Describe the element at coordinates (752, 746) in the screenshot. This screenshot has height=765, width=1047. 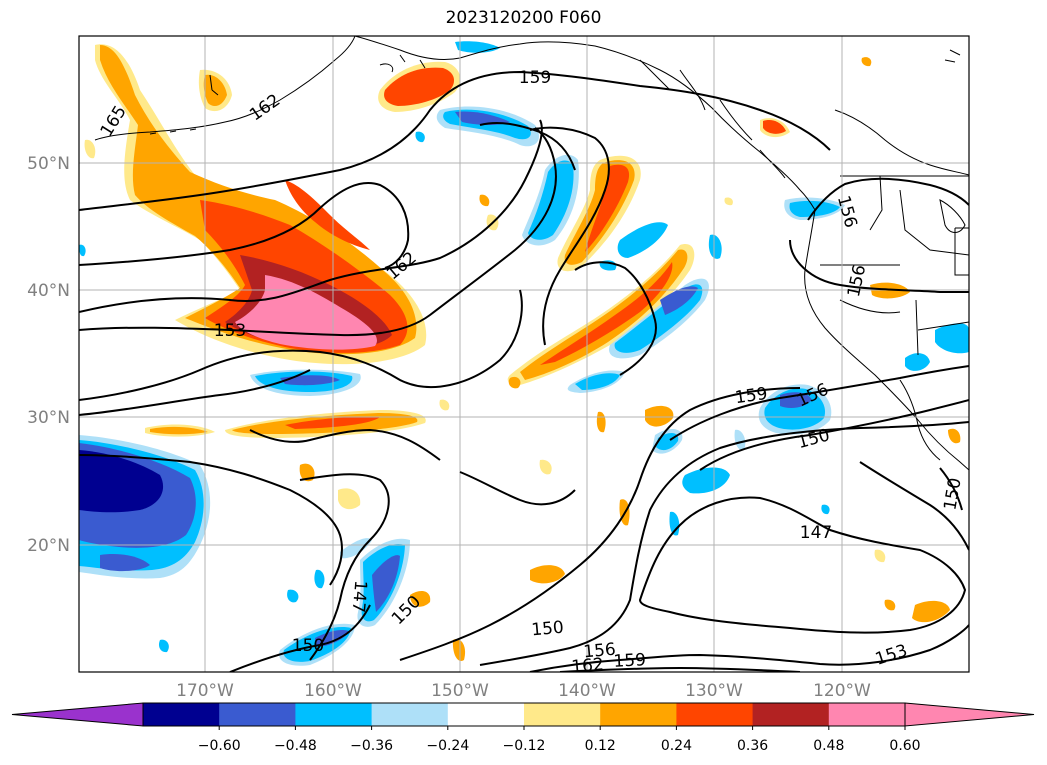
I see `colorbar-tick-label: 0.36` at that location.